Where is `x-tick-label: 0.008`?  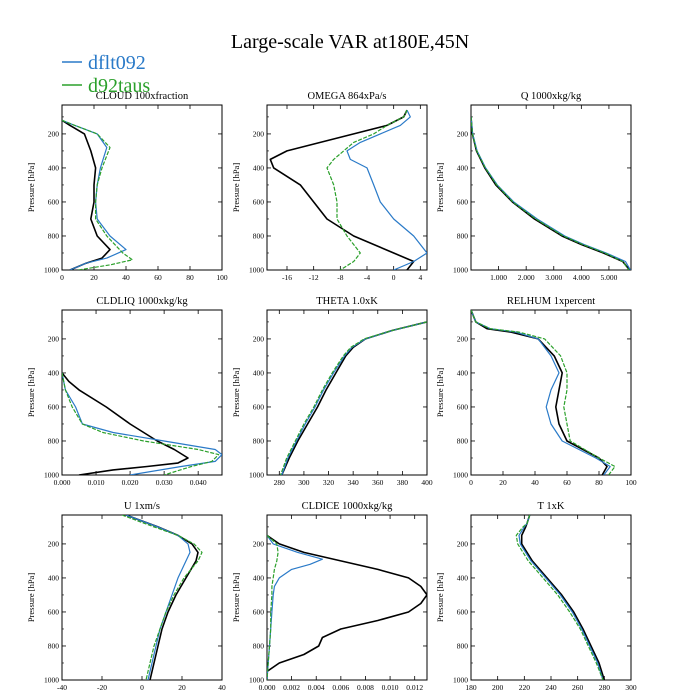
x-tick-label: 0.008 is located at coordinates (365, 687).